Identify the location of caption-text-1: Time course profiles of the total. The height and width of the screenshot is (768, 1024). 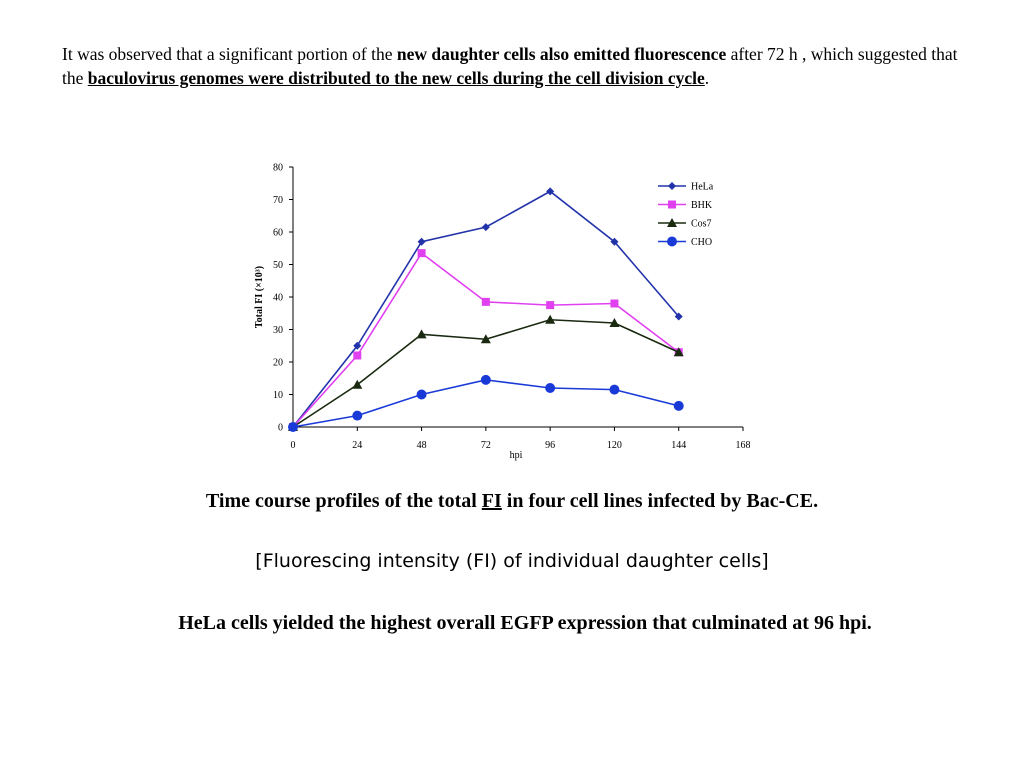
(343, 501).